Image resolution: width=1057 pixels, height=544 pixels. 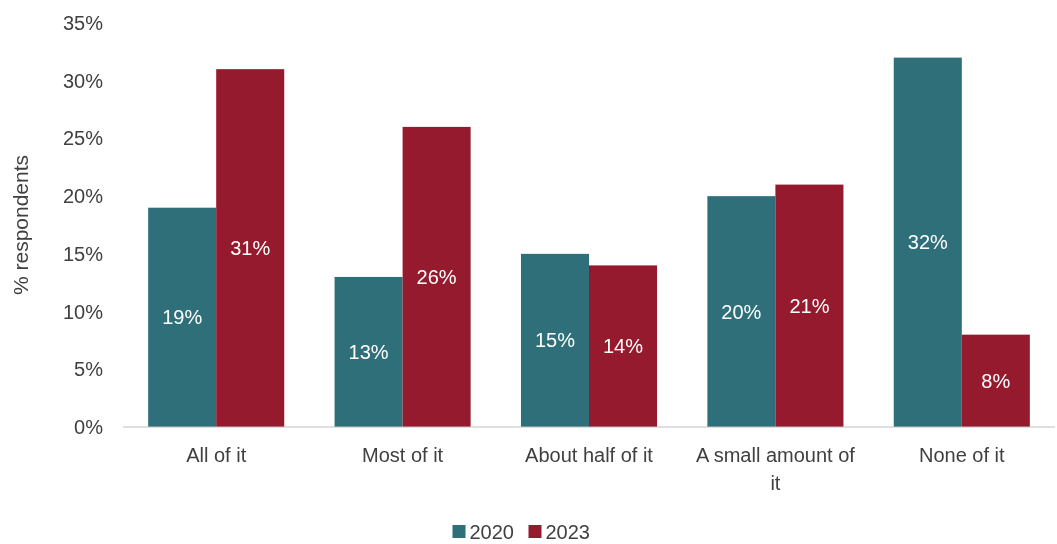 I want to click on data-label: 19%, so click(x=182, y=317).